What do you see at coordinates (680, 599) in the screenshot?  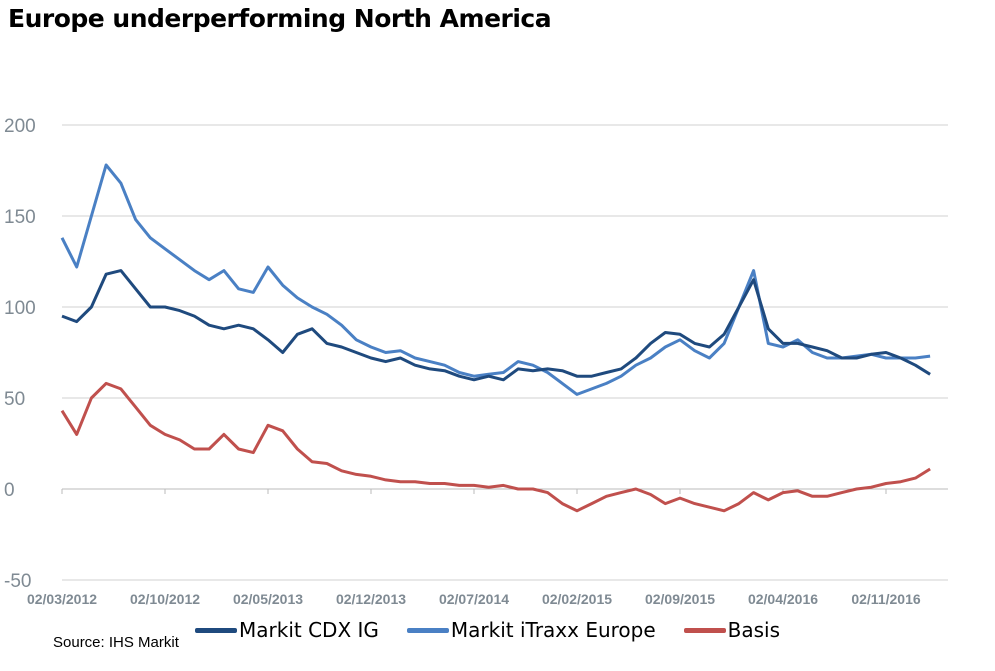 I see `x-tick-label: 02/09/2015` at bounding box center [680, 599].